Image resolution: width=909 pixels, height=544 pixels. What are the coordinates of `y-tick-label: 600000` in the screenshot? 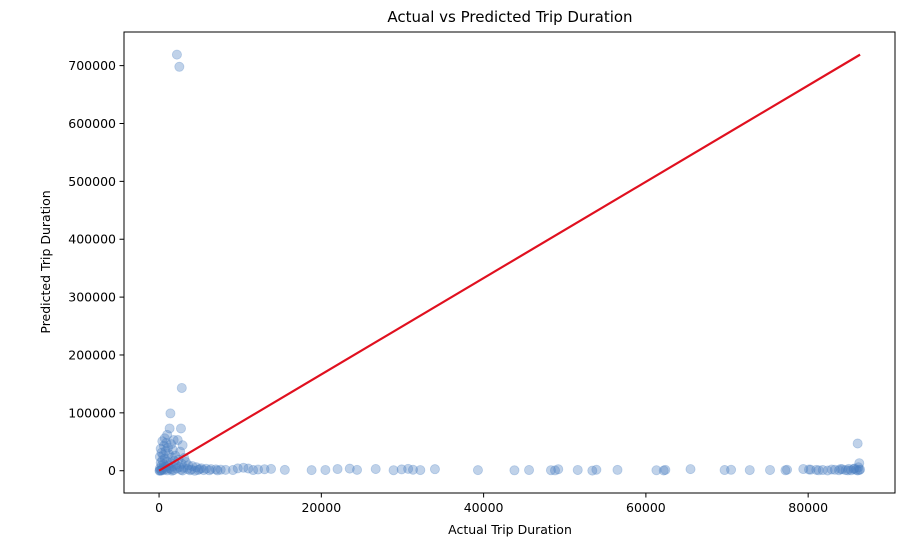 It's located at (92, 123).